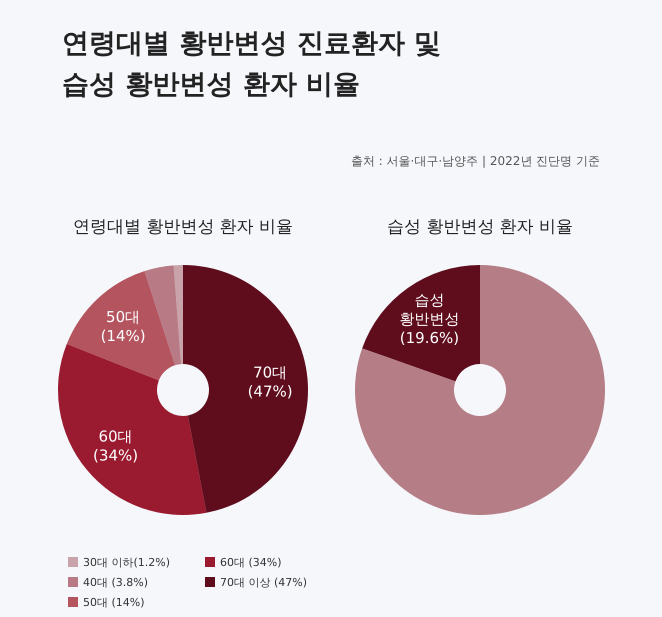  Describe the element at coordinates (123, 326) in the screenshot. I see `data-label: 50대 (14%)` at that location.